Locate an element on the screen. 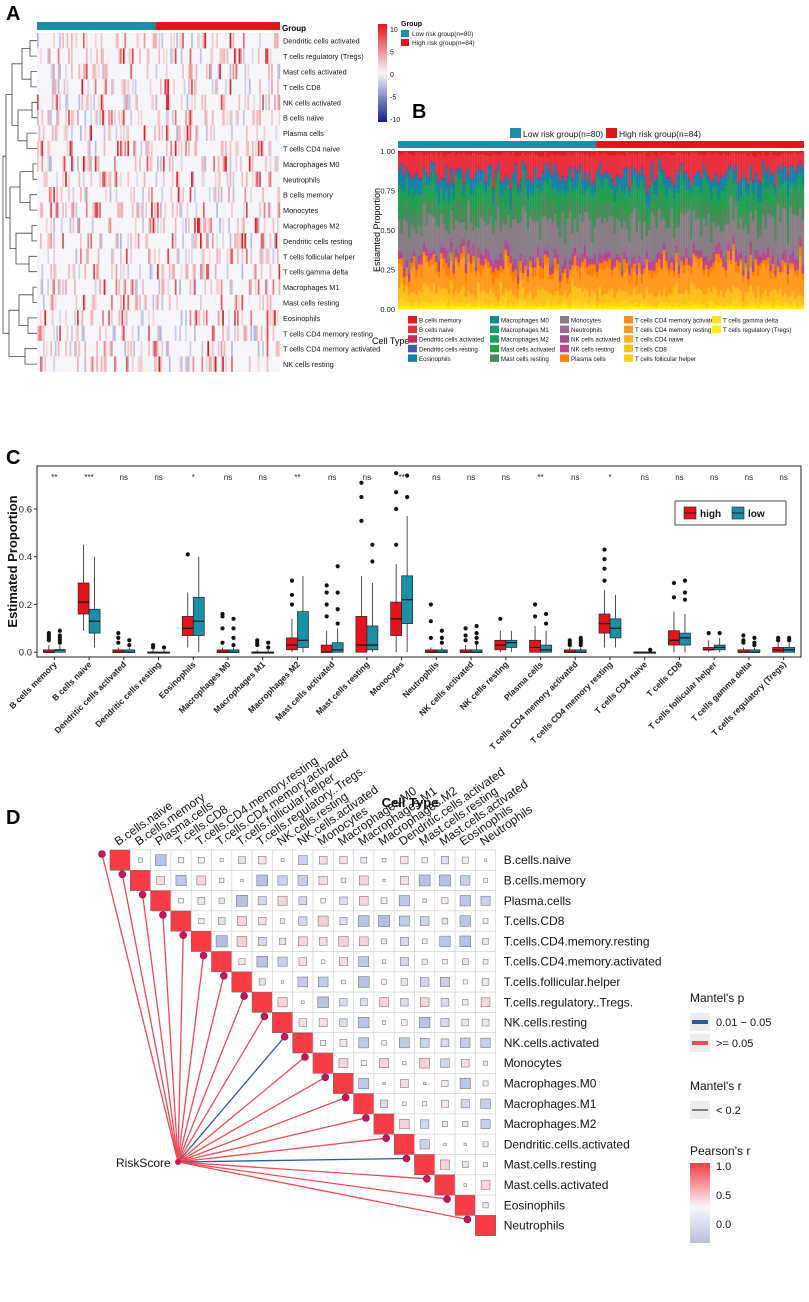  stacked-legend-swatch is located at coordinates (564, 329).